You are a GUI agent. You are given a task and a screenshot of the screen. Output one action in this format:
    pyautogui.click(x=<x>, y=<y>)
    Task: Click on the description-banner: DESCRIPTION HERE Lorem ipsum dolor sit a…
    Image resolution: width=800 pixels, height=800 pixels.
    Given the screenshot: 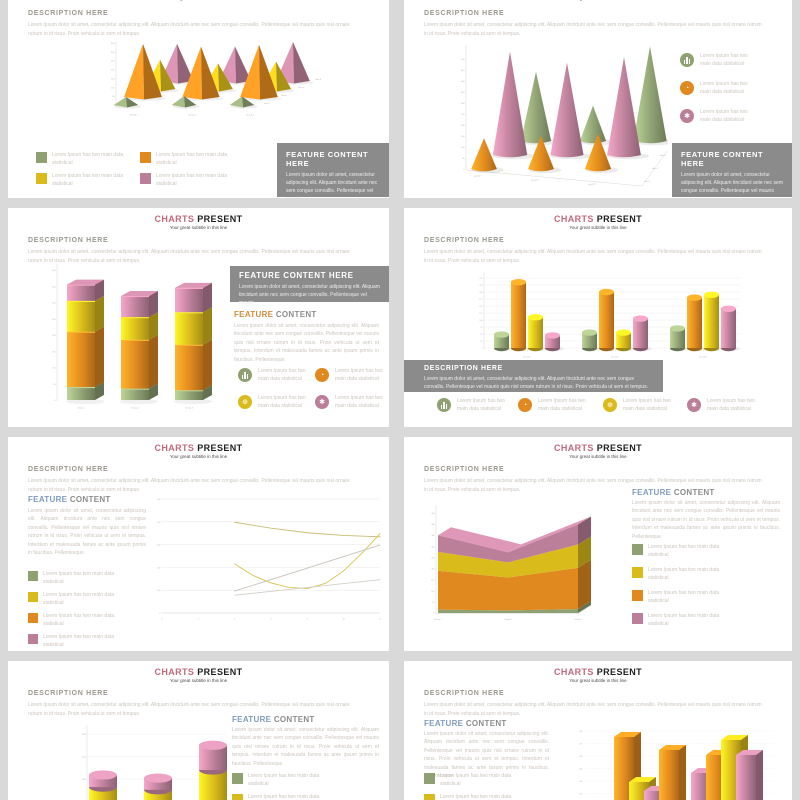 What is the action you would take?
    pyautogui.click(x=533, y=376)
    